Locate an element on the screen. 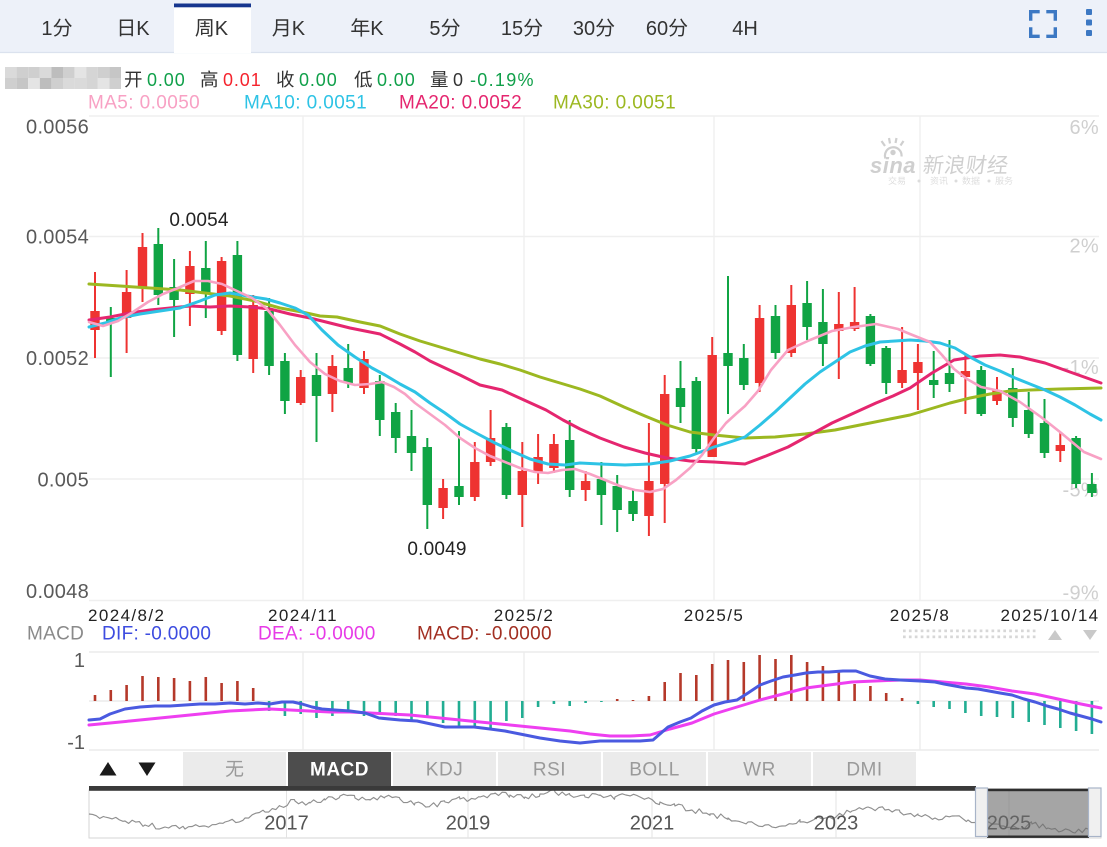 The height and width of the screenshot is (847, 1107). svg-text: 2025/10/14 is located at coordinates (1049, 615).